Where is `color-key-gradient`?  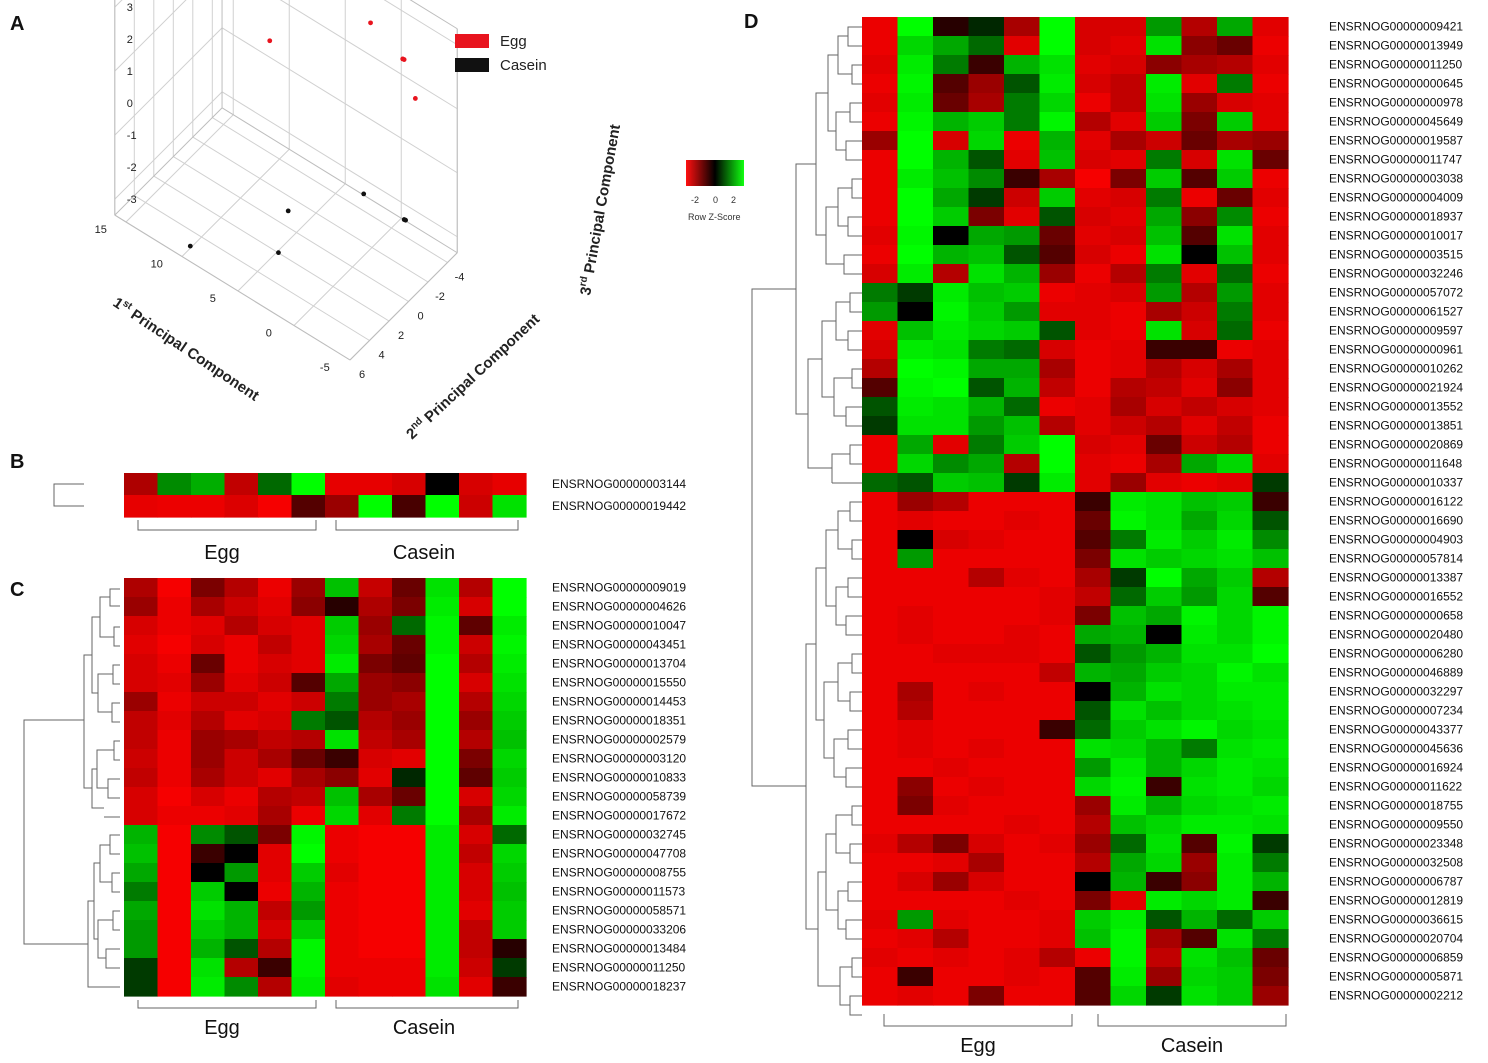 color-key-gradient is located at coordinates (715, 173).